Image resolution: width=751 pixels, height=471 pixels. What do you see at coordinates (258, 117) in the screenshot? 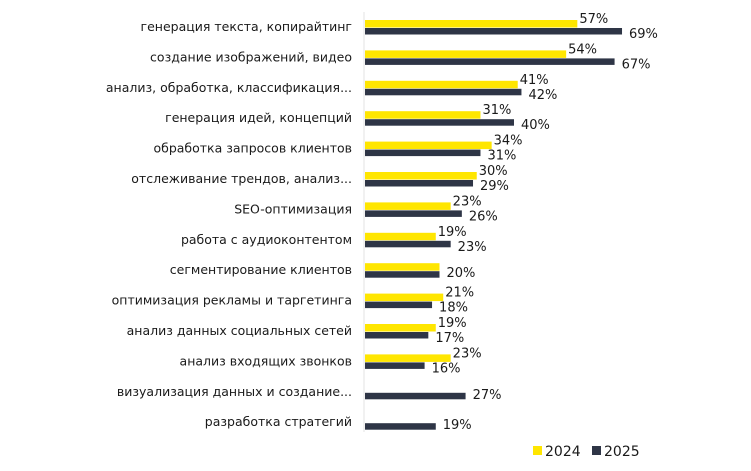
I see `category-label: генерация идей, концепций` at bounding box center [258, 117].